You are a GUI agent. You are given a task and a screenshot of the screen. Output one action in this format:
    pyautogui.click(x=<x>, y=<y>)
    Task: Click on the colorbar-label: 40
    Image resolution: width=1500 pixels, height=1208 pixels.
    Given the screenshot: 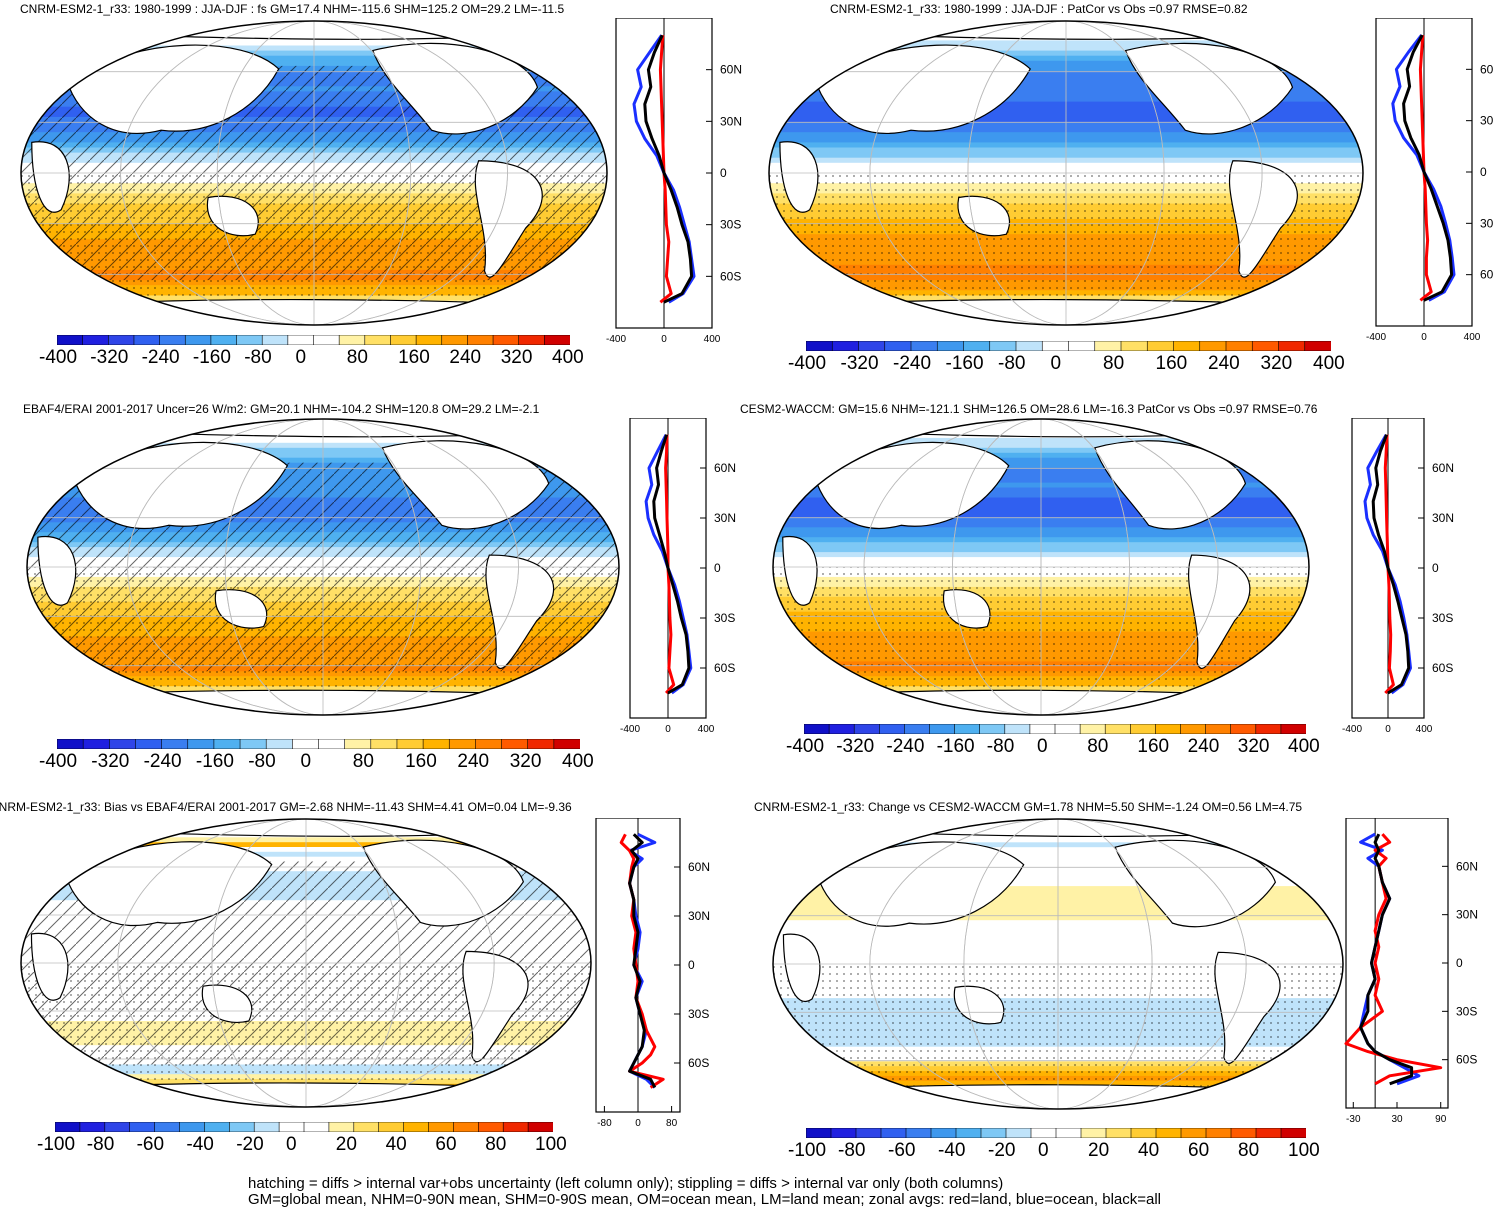 What is the action you would take?
    pyautogui.click(x=1149, y=1150)
    